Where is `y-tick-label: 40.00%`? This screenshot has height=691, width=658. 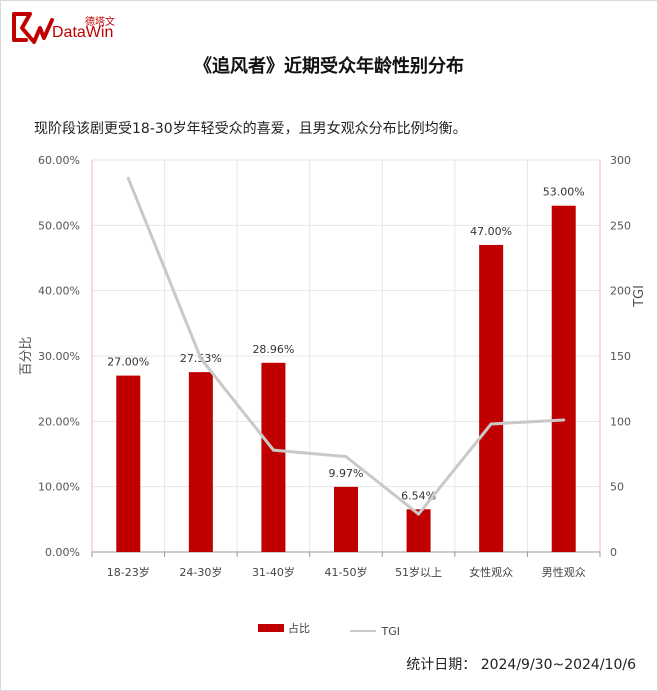
y-tick-label: 40.00% is located at coordinates (59, 291).